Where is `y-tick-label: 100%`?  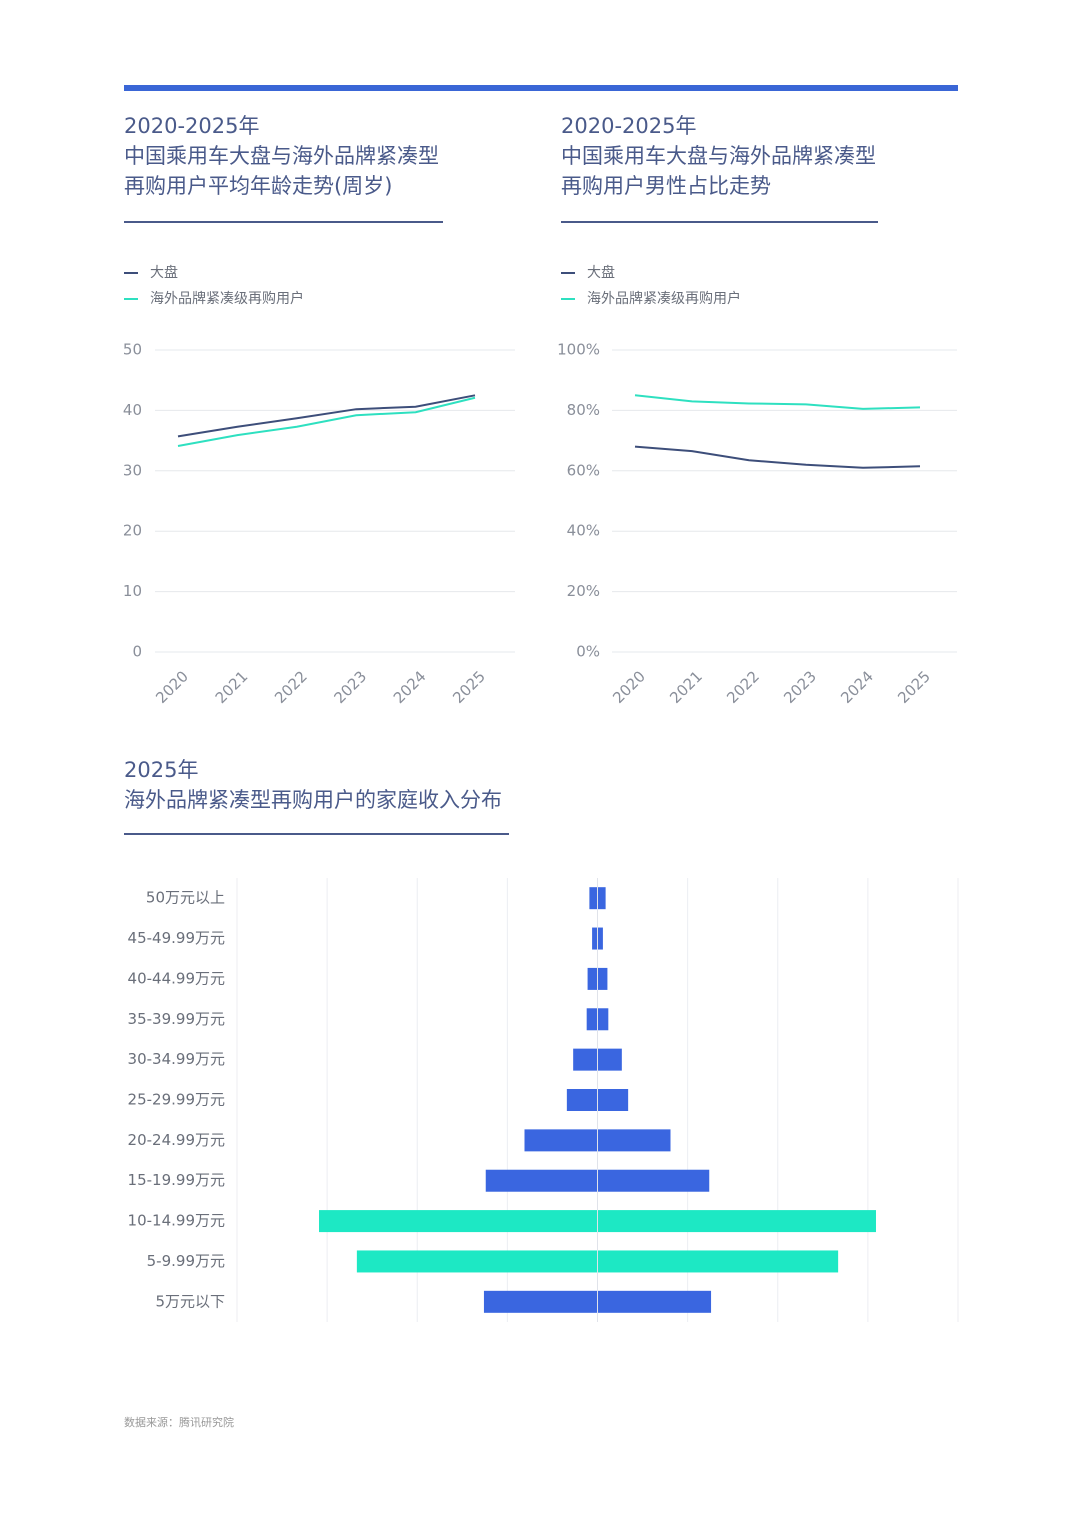
y-tick-label: 100% is located at coordinates (578, 350).